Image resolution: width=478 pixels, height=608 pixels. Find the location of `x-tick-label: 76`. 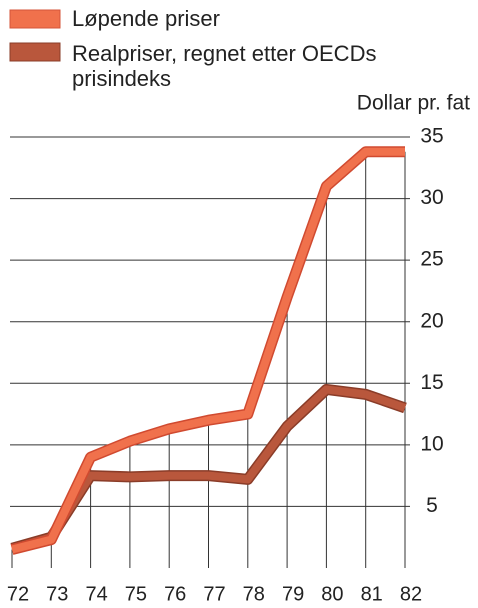

x-tick-label: 76 is located at coordinates (175, 594).